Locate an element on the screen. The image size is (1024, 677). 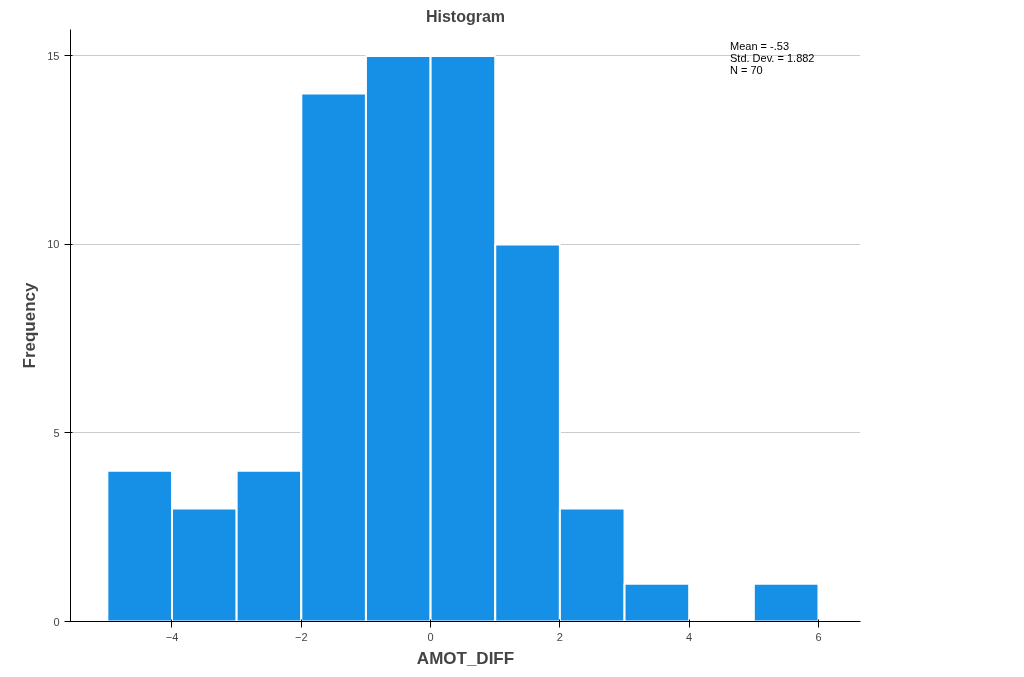
x-tick-label: 2 is located at coordinates (559, 636).